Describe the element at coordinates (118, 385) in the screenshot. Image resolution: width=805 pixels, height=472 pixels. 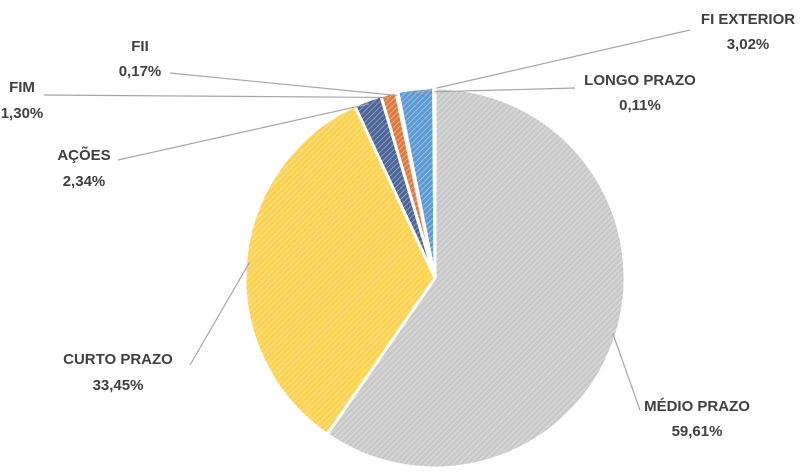
I see `value-label: 33,45%` at that location.